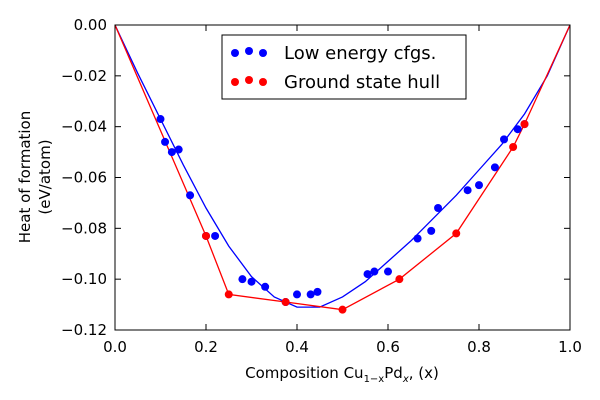 The image size is (600, 400). Describe the element at coordinates (84, 178) in the screenshot. I see `y-tick-label: −0.06` at that location.